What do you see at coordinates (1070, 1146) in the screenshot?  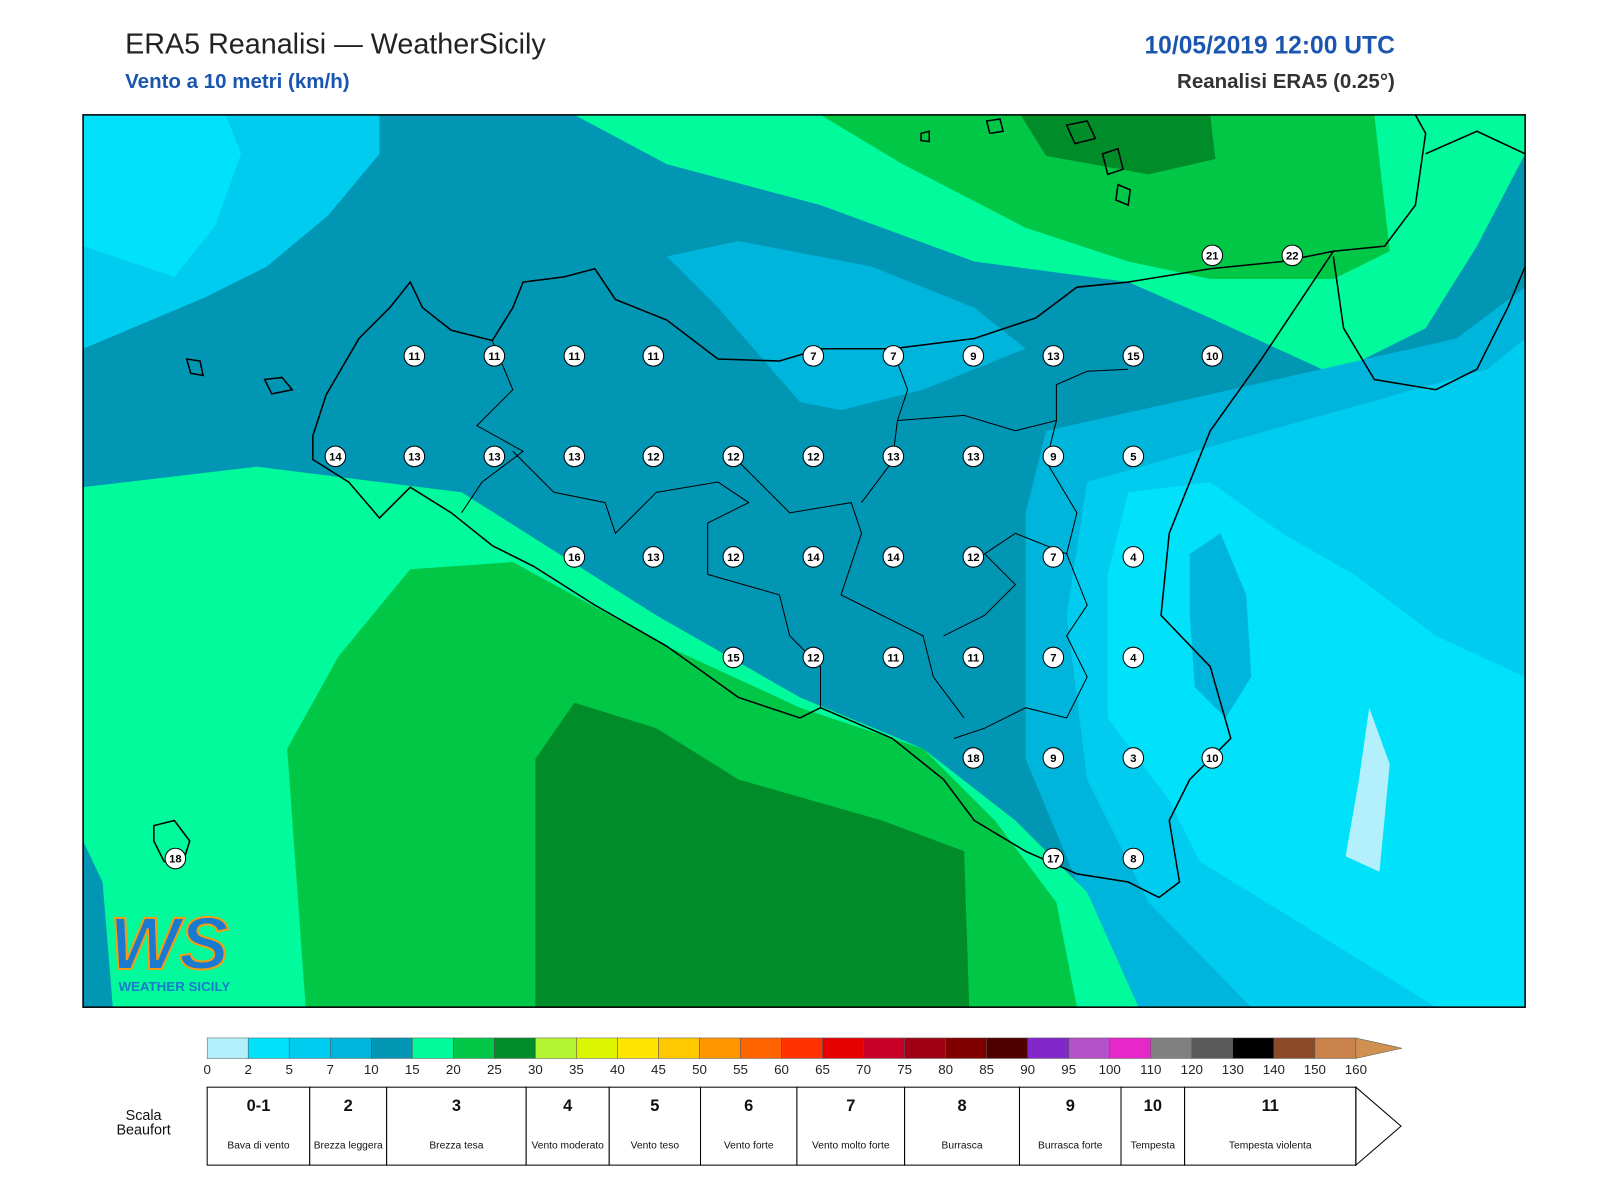 I see `beaufort-label: Burrasca forte` at bounding box center [1070, 1146].